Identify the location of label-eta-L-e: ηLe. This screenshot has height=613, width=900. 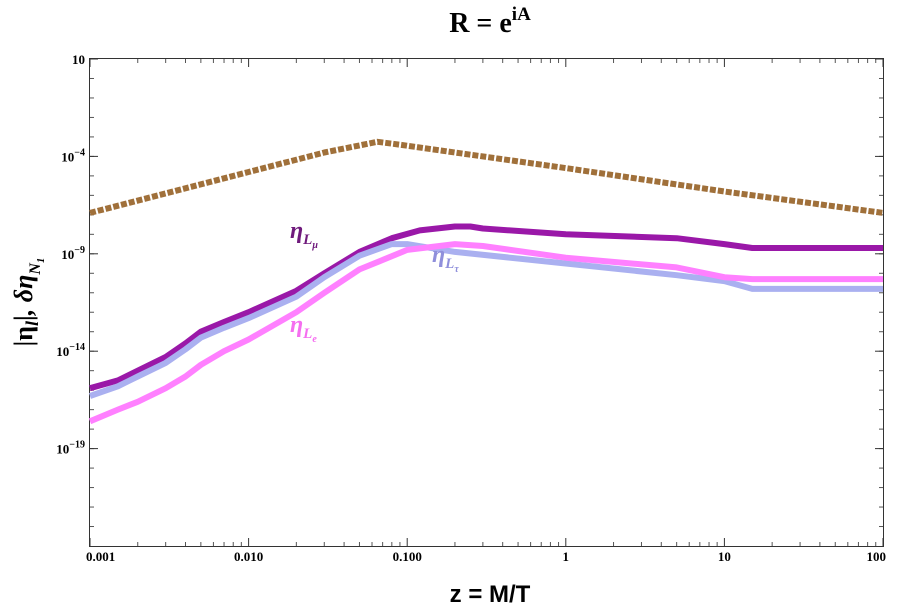
(303, 328).